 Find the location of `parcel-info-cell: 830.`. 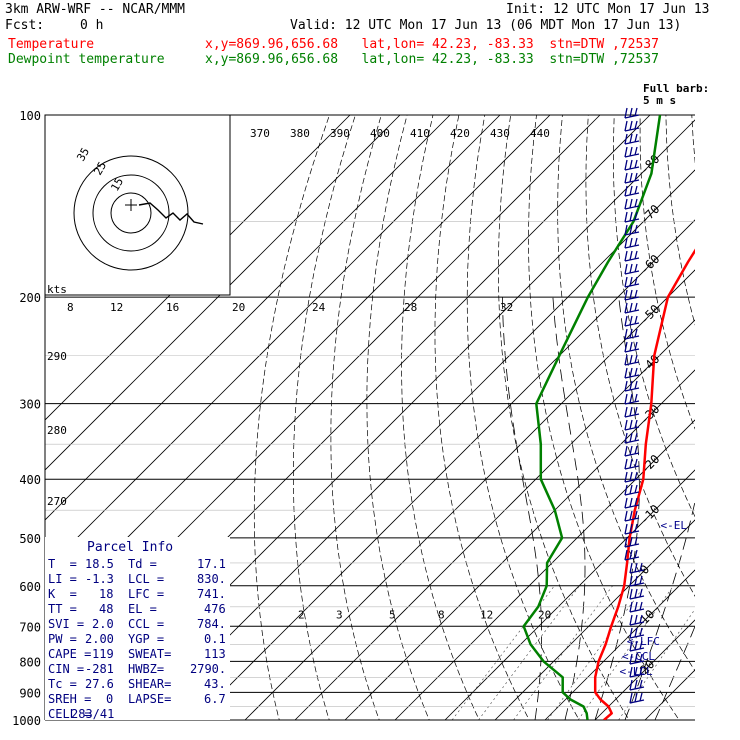

parcel-info-cell: 830. is located at coordinates (211, 579).